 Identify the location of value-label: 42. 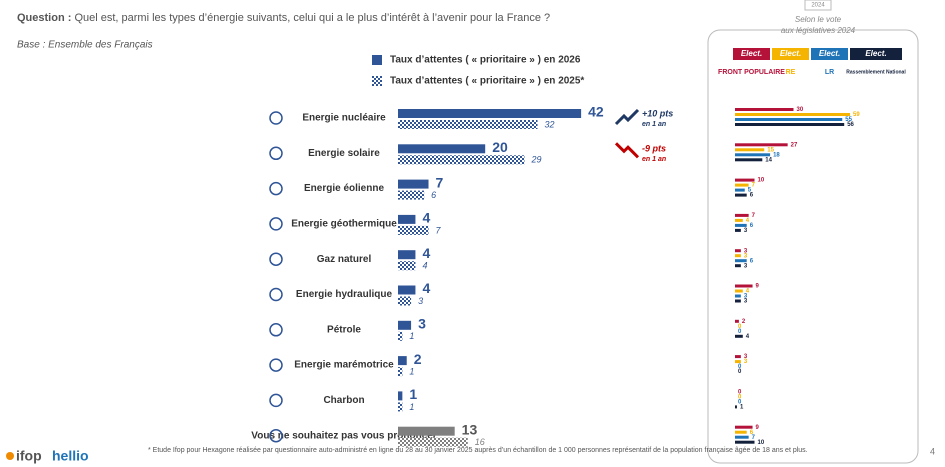
(596, 112).